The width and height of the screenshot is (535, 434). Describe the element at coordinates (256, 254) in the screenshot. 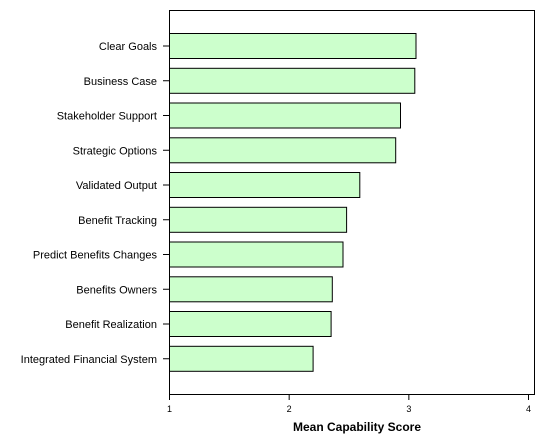

I see `bar-predict-benefits-changes` at that location.